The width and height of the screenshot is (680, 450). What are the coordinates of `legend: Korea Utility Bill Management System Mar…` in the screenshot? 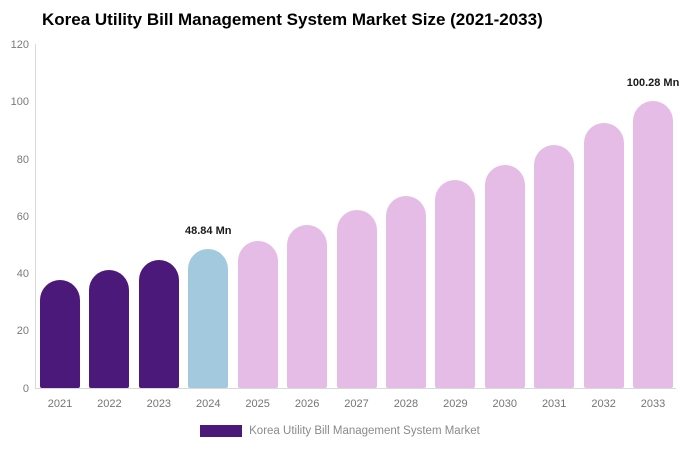 It's located at (340, 431).